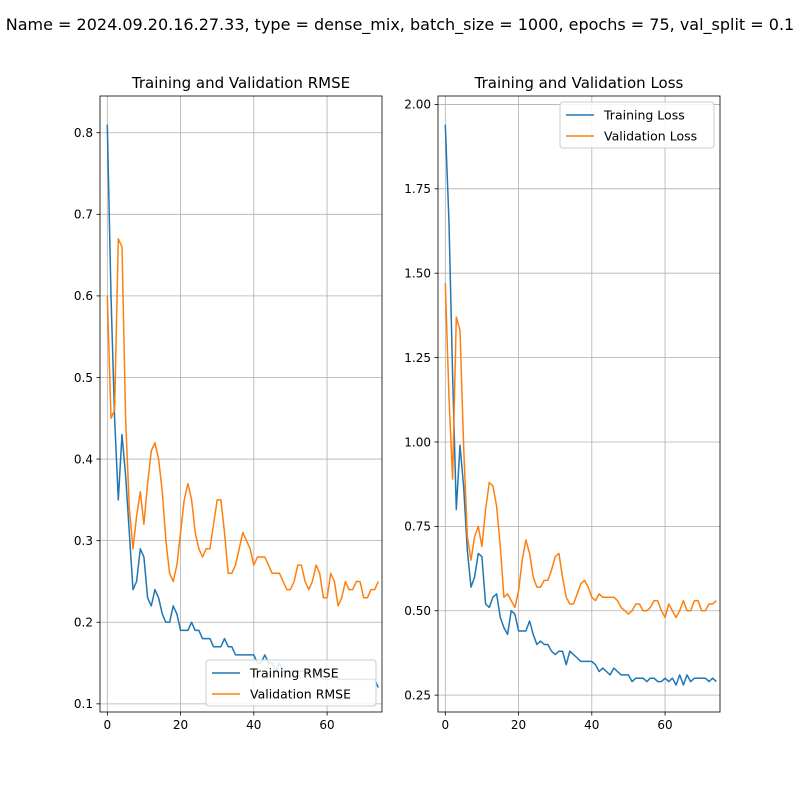  I want to click on chart-0-ytick-label-2: 0.3, so click(83, 541).